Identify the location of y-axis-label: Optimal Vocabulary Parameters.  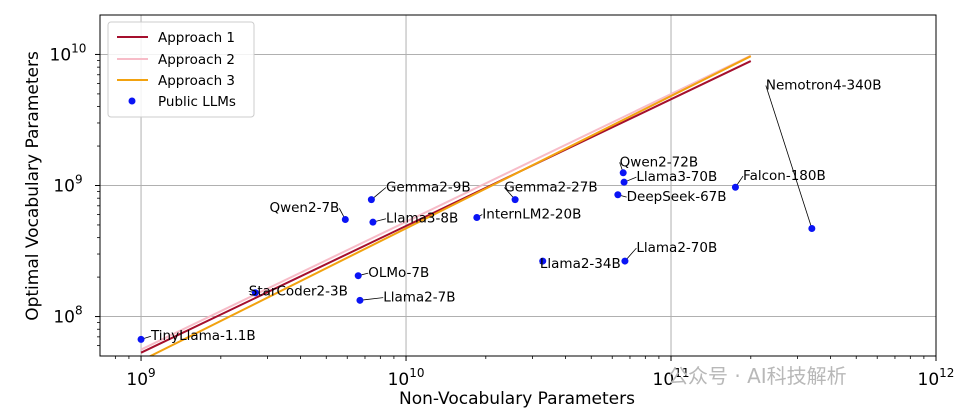
(33, 186).